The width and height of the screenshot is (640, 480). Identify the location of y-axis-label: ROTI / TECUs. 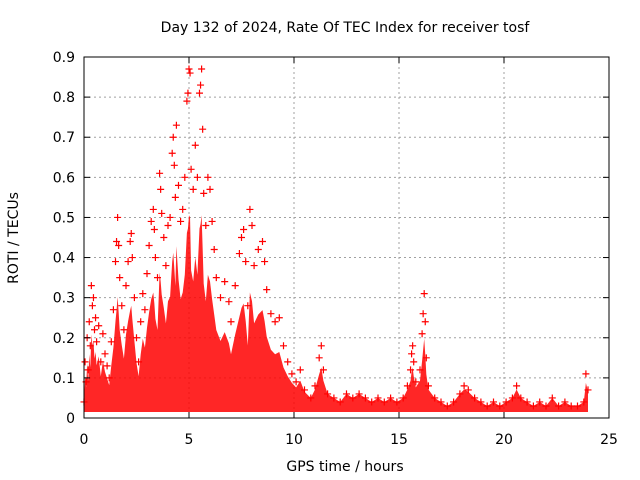
(14, 238).